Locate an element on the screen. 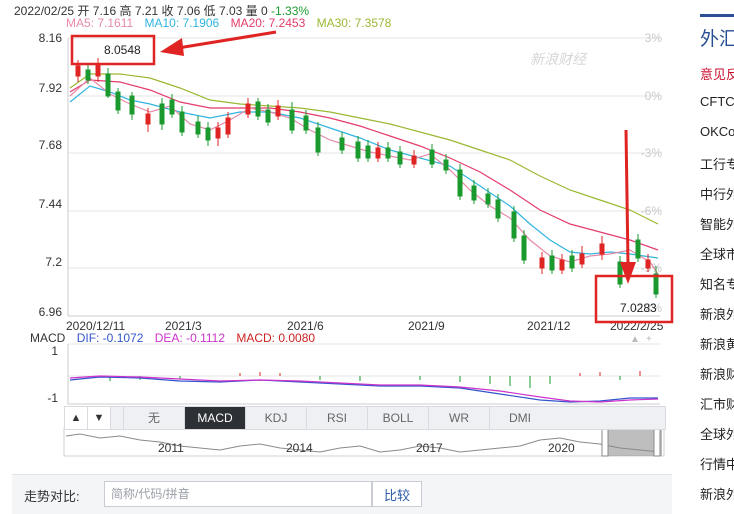  scroll-up-button: ▲ is located at coordinates (76, 418).